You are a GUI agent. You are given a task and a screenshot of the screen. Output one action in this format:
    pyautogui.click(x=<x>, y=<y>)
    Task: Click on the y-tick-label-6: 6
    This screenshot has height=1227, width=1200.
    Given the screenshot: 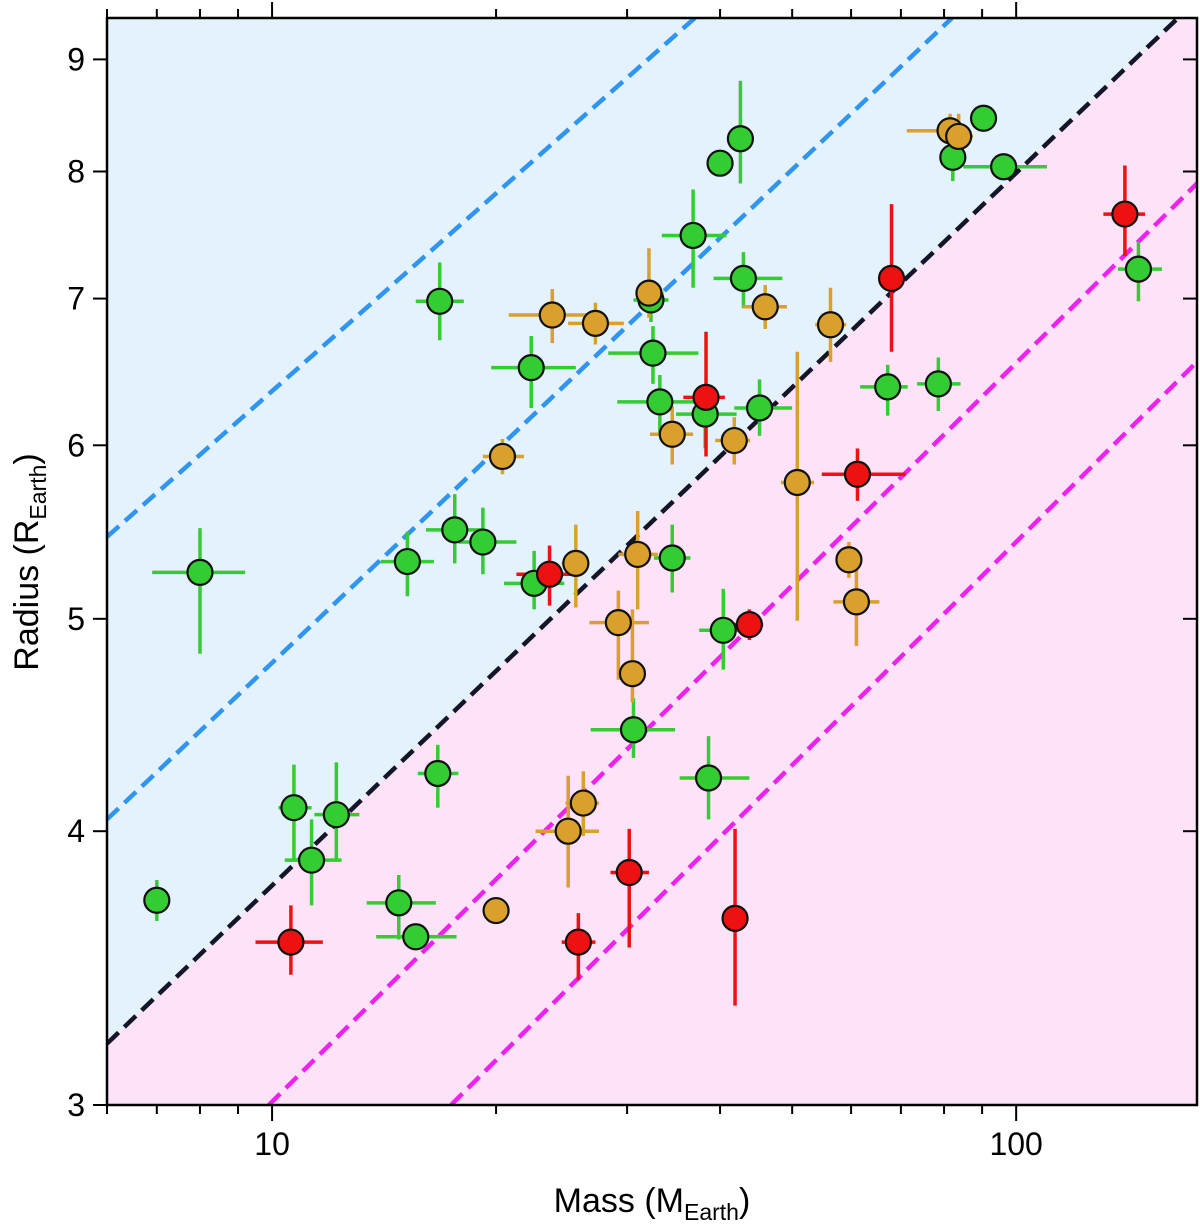 What is the action you would take?
    pyautogui.click(x=76, y=445)
    